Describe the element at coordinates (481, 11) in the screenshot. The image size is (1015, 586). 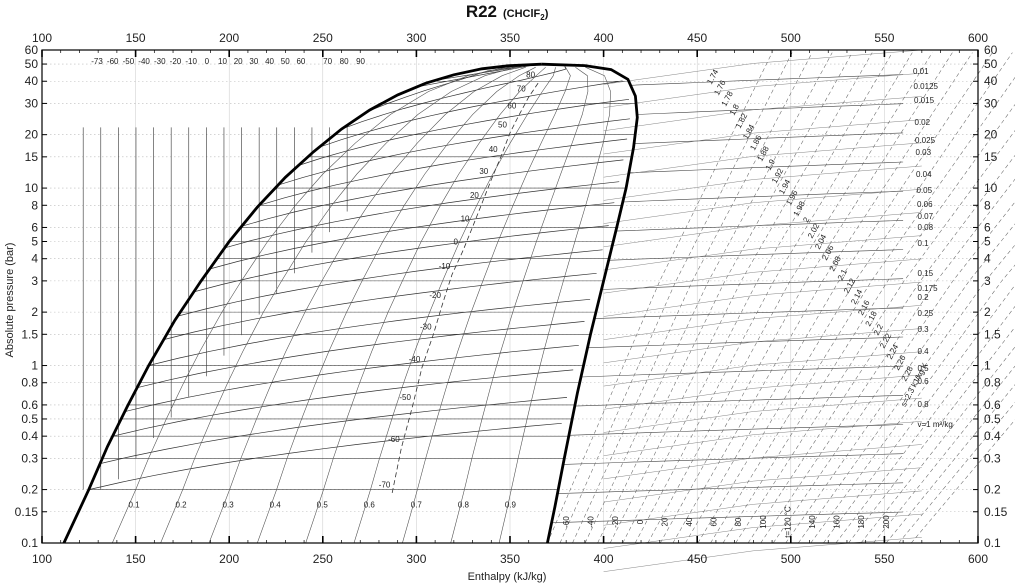
I see `chart-title: R22` at that location.